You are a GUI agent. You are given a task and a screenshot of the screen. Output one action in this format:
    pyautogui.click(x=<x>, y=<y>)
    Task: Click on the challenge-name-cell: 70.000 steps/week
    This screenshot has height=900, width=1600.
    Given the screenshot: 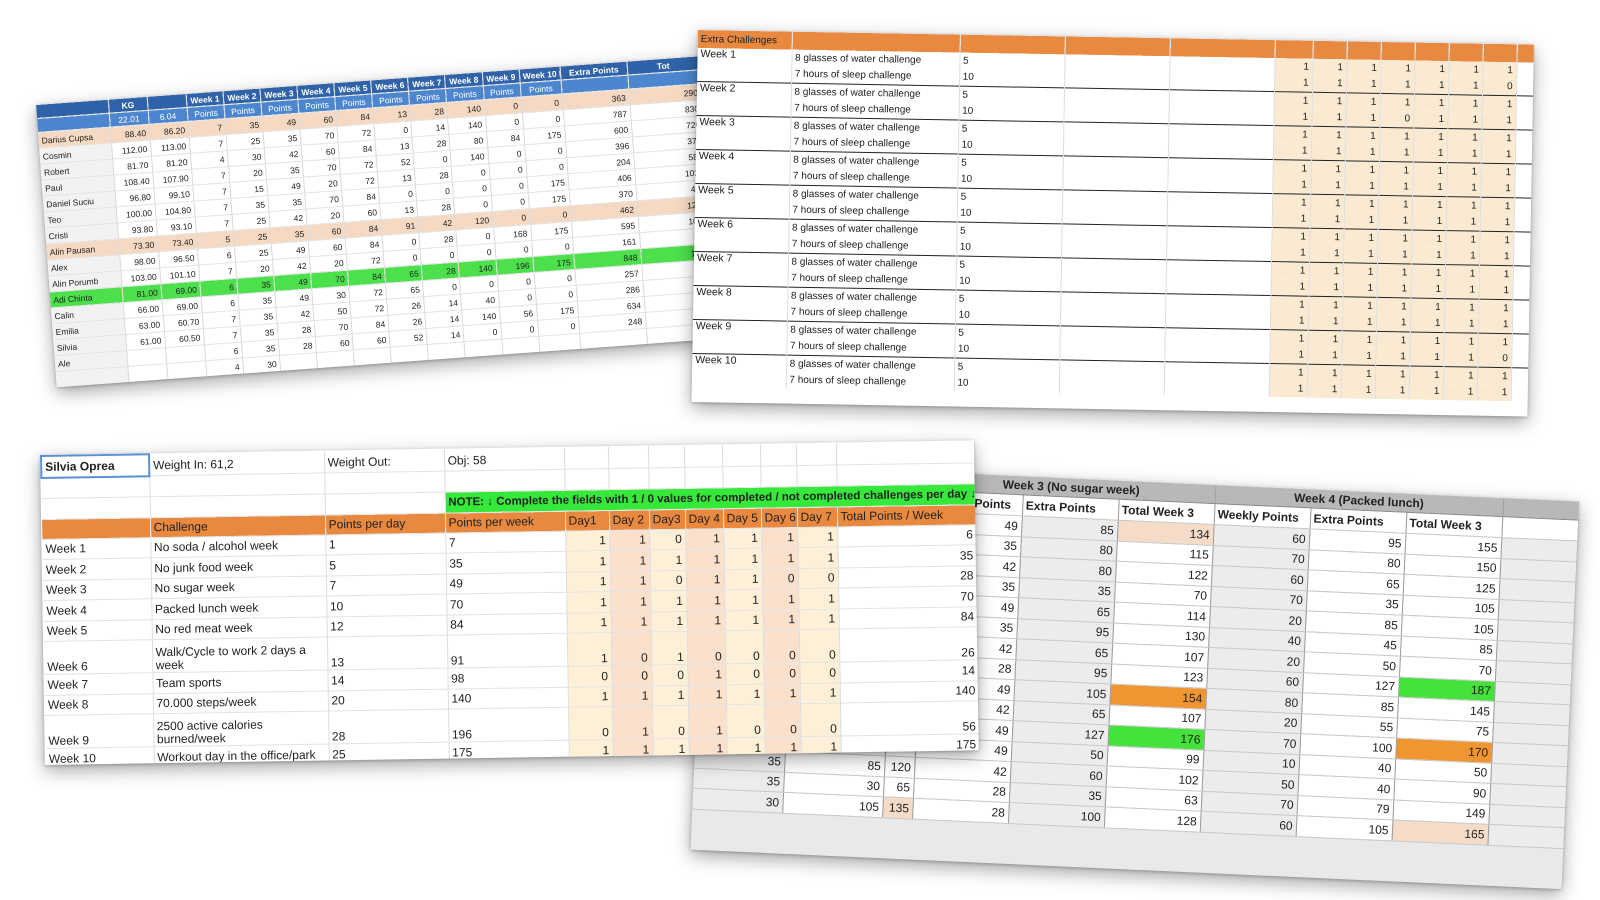 What is the action you would take?
    pyautogui.click(x=240, y=702)
    